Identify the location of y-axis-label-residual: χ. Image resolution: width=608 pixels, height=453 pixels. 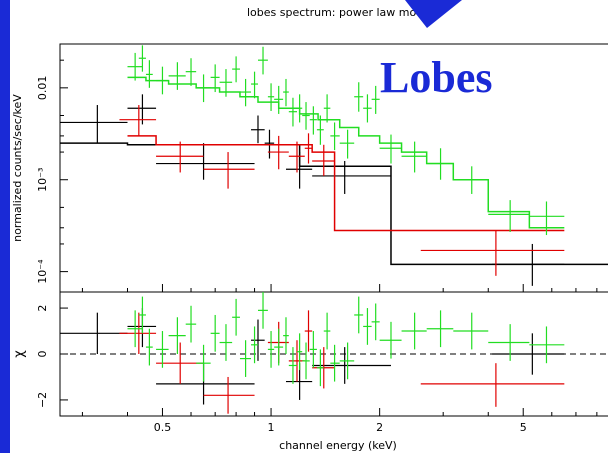
(19, 354).